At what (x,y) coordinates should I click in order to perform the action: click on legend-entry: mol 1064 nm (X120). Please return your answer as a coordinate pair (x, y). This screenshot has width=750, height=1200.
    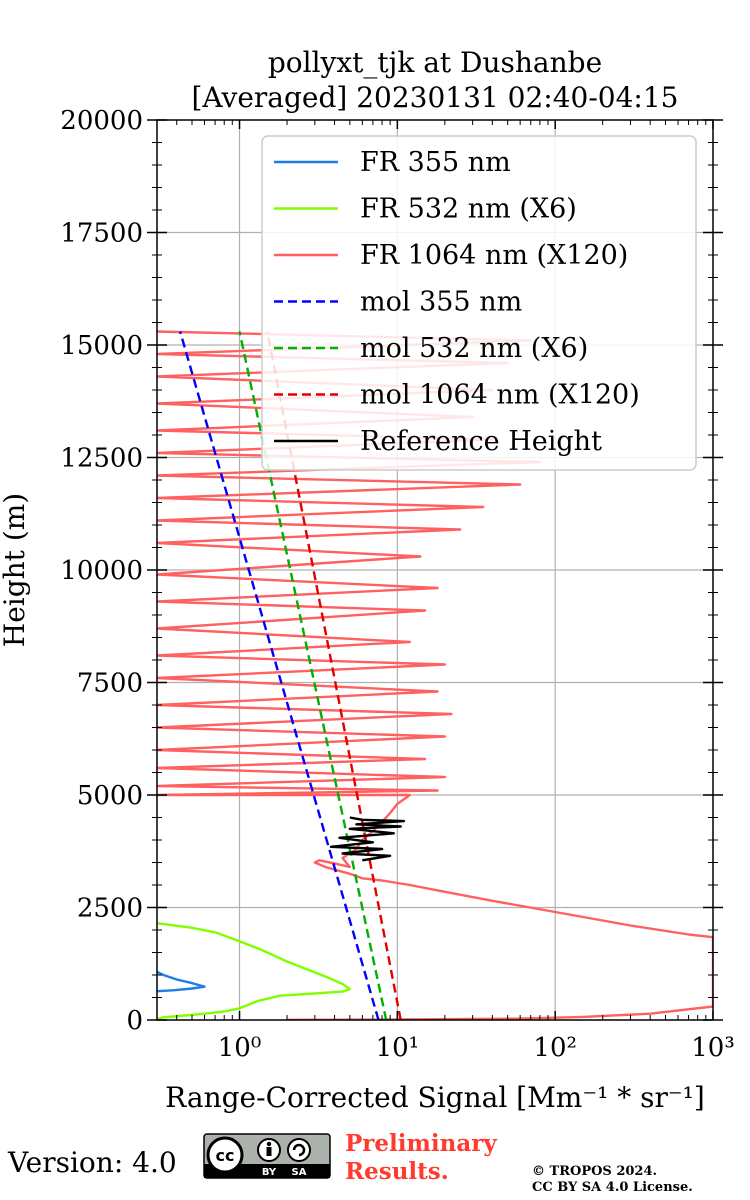
    Looking at the image, I should click on (500, 395).